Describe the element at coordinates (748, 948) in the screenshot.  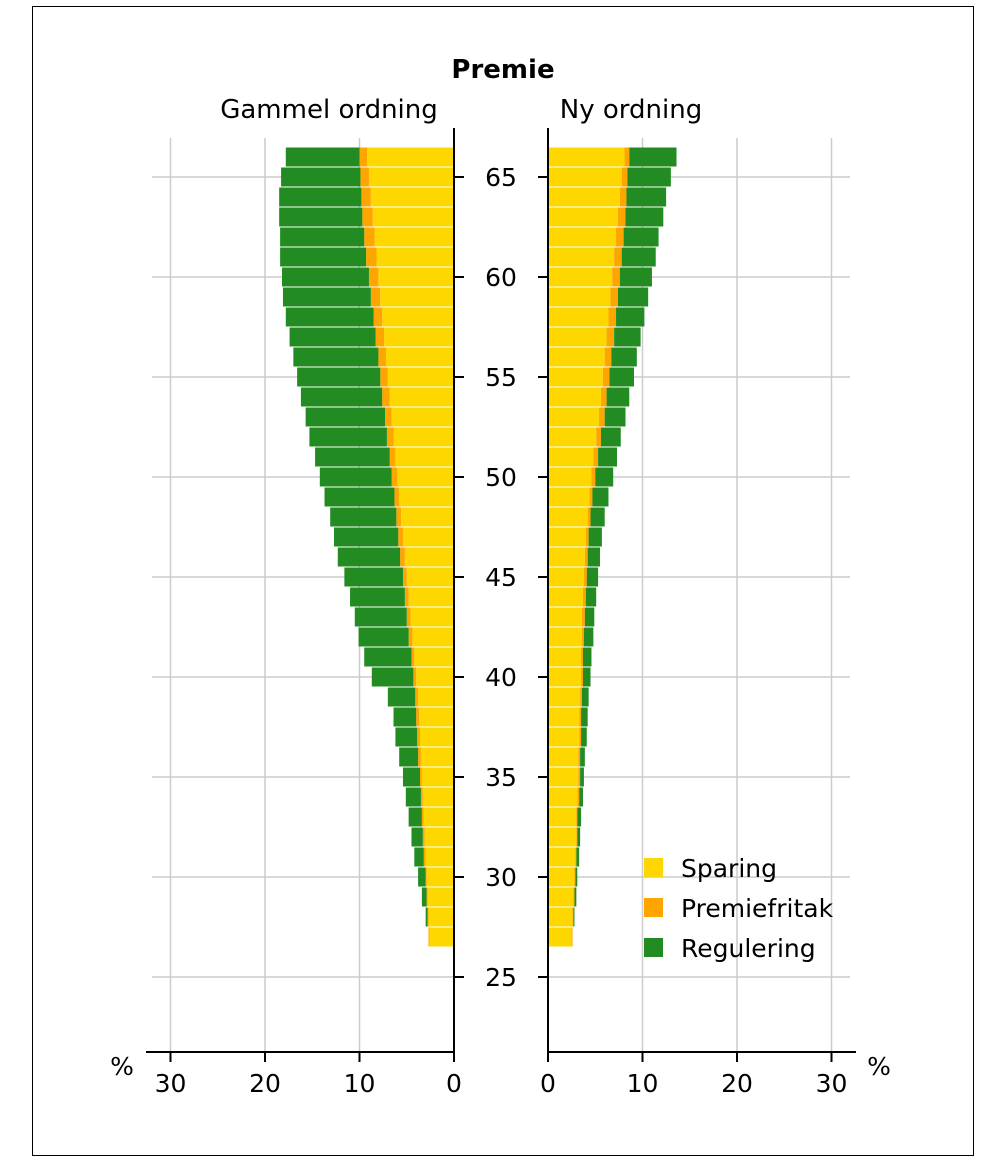
I see `legend-label-regulering: Regulering` at that location.